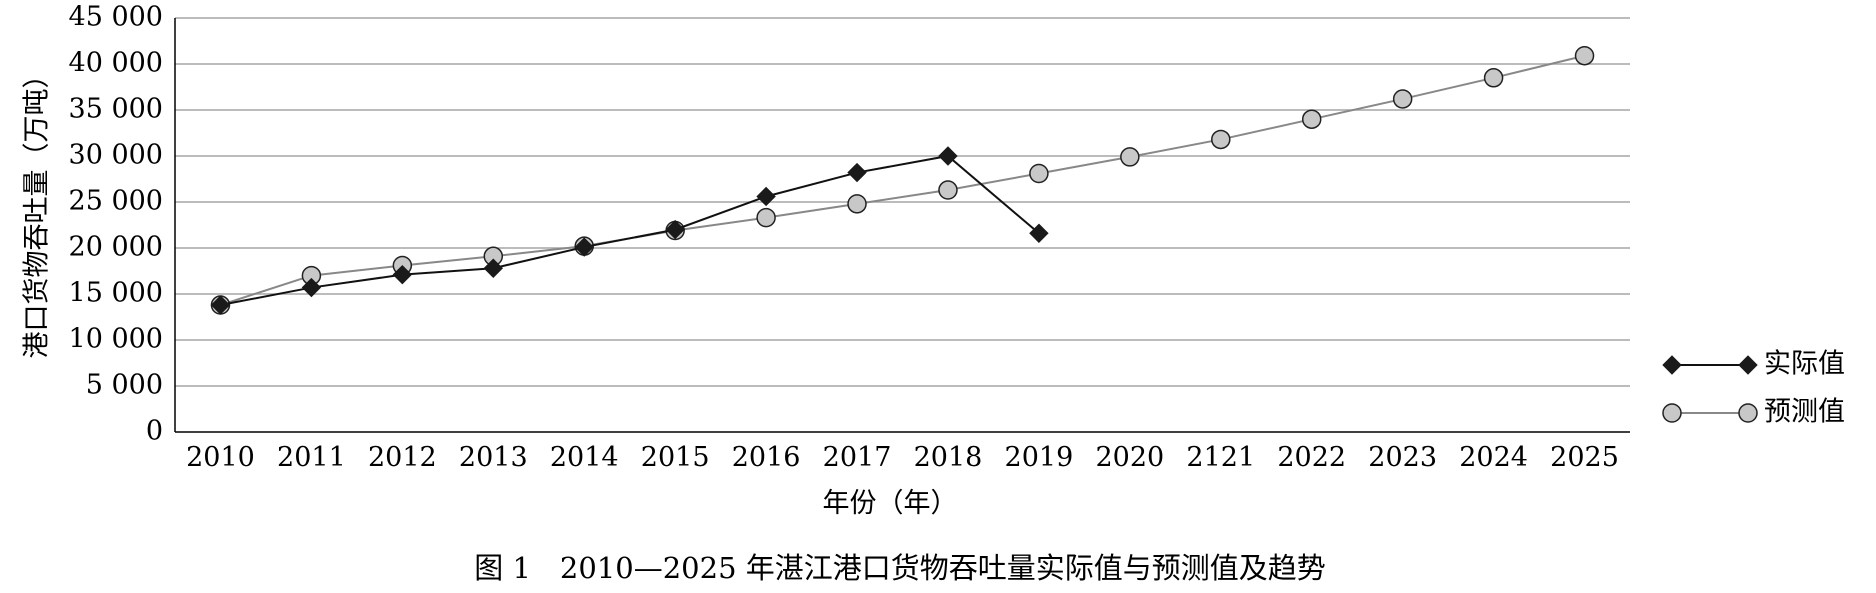  What do you see at coordinates (1493, 457) in the screenshot?
I see `x-tick-label: 2024` at bounding box center [1493, 457].